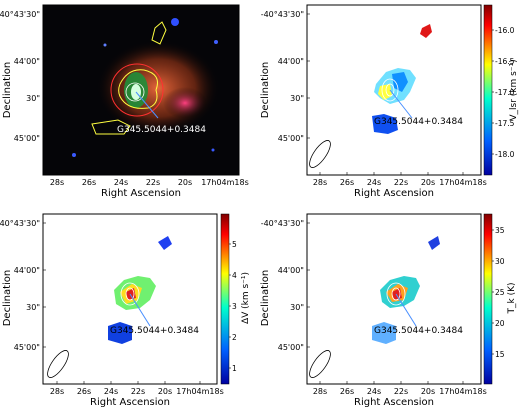  I want to click on colorbar-tick-label: 35, so click(500, 230).